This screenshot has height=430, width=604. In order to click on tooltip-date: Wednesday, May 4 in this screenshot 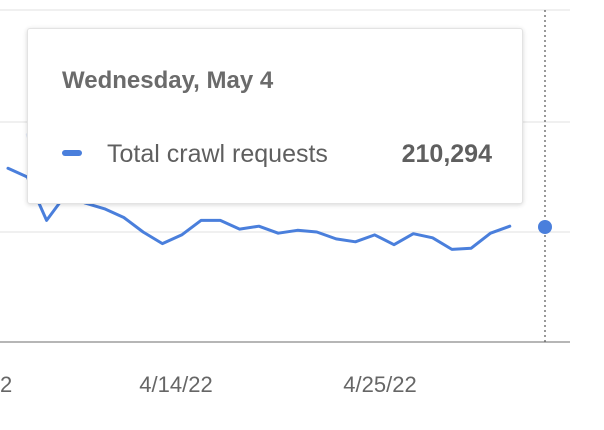, I will do `click(168, 80)`.